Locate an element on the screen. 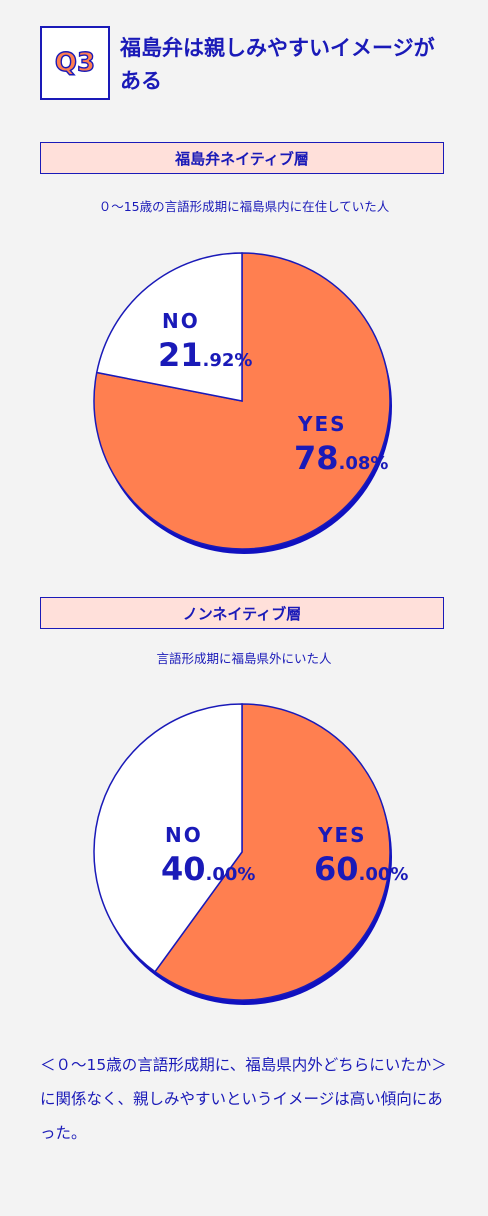 This screenshot has width=488, height=1216. slice-value-no: 21.92% is located at coordinates (205, 355).